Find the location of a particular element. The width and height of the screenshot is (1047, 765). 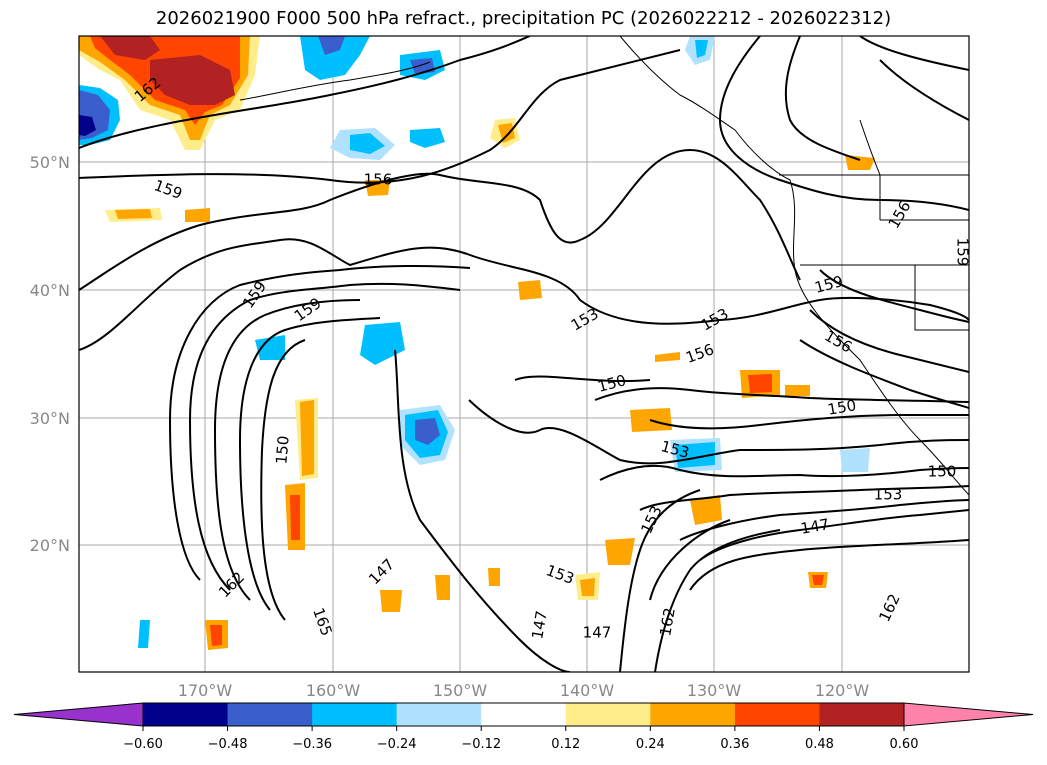

longitude-labels: 170°W 160°W 150°W 140°W 130°W 120°W is located at coordinates (524, 690).